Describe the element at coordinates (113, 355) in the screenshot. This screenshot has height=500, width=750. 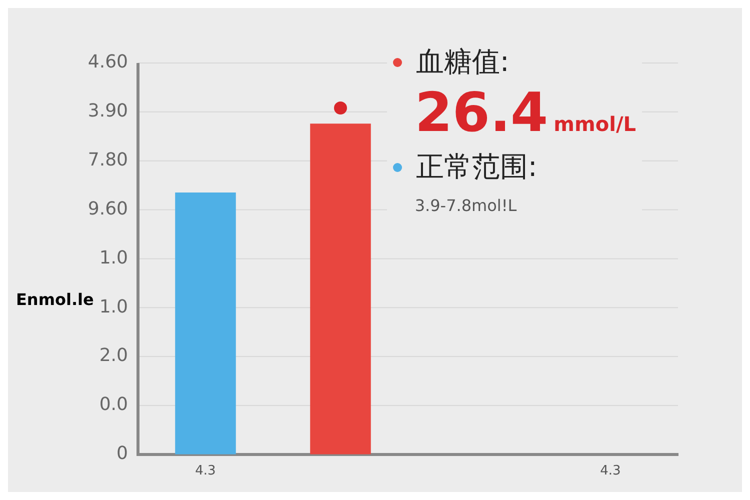
I see `text: 2.0` at that location.